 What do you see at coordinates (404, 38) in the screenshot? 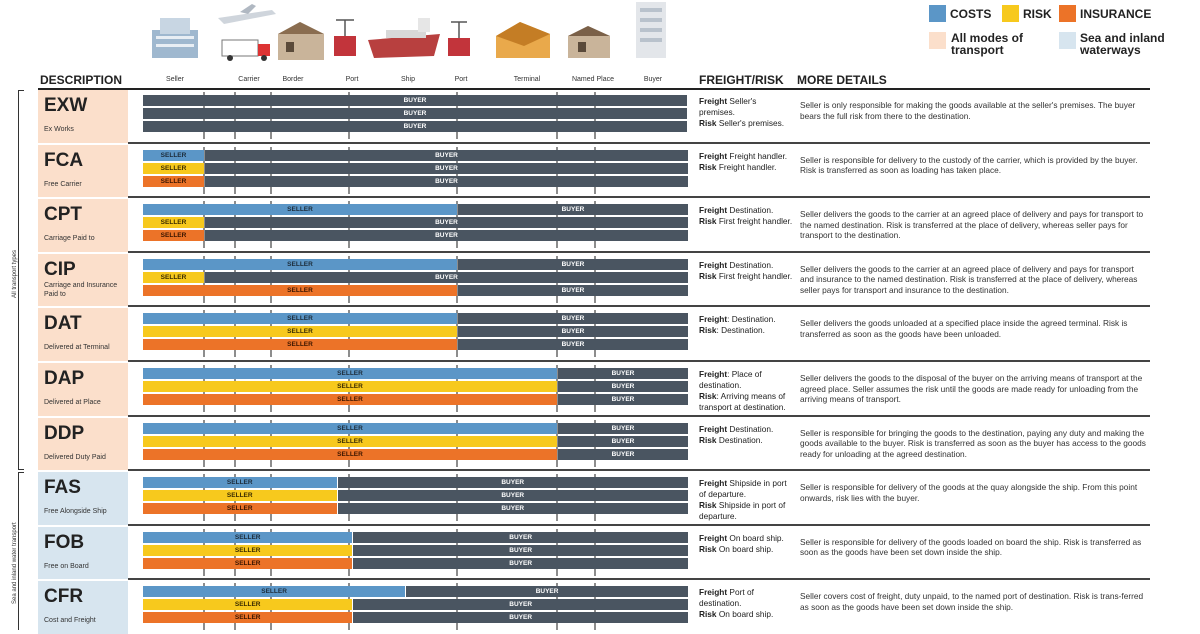
I see `ship-icon` at bounding box center [404, 38].